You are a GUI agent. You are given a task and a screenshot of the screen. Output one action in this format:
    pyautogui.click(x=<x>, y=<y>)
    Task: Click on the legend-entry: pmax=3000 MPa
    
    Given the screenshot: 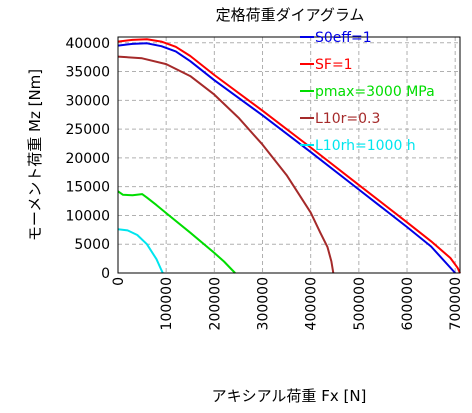 What is the action you would take?
    pyautogui.click(x=375, y=92)
    